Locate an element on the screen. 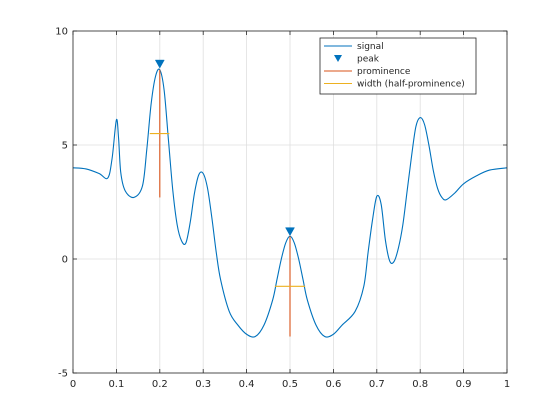 Image resolution: width=560 pixels, height=420 pixels. x-tick-label: 0.3 is located at coordinates (203, 384).